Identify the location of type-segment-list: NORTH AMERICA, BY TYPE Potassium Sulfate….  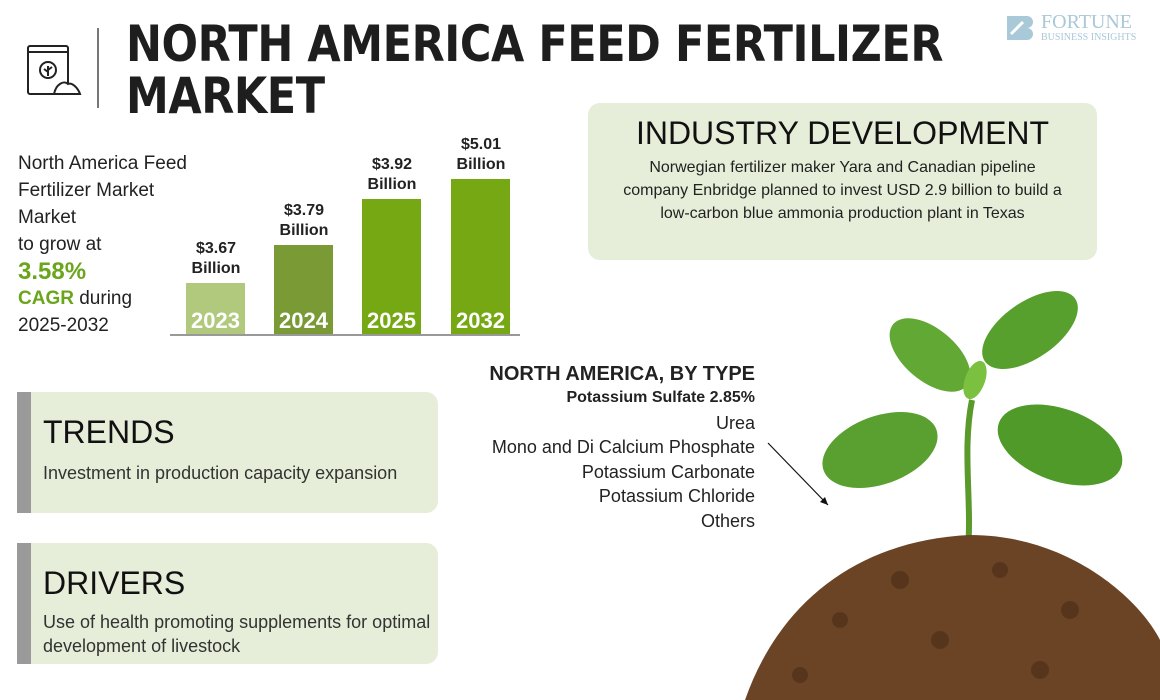
(622, 447).